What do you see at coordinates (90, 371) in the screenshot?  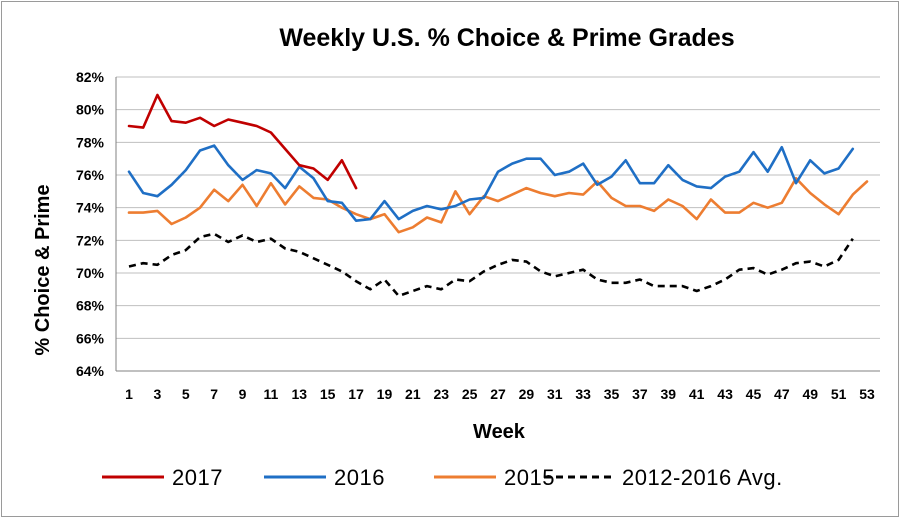 I see `y-tick-label: 64%` at bounding box center [90, 371].